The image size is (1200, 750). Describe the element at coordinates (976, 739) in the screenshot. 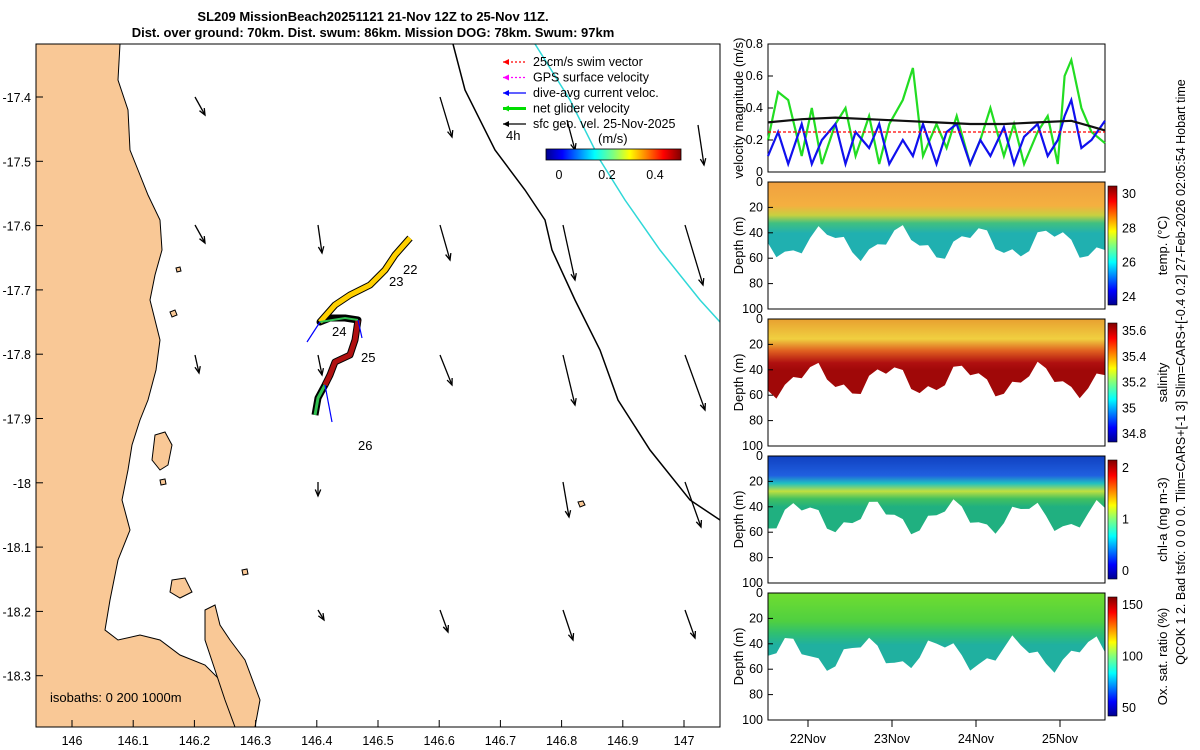

I see `section-xtick-label: 24Nov` at that location.